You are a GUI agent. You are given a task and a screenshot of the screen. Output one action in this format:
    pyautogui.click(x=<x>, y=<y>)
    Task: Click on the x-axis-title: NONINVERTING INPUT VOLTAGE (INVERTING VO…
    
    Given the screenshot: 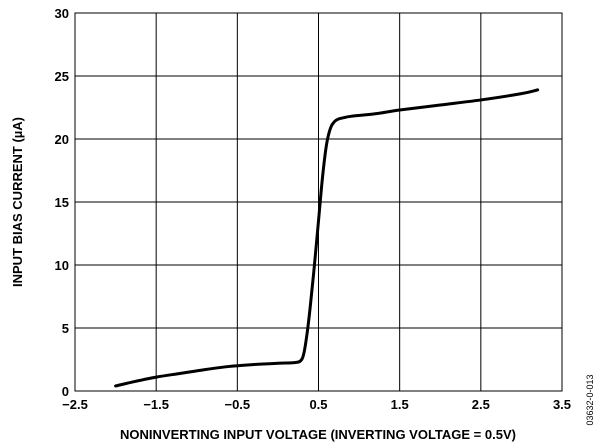 What is the action you would take?
    pyautogui.click(x=318, y=434)
    